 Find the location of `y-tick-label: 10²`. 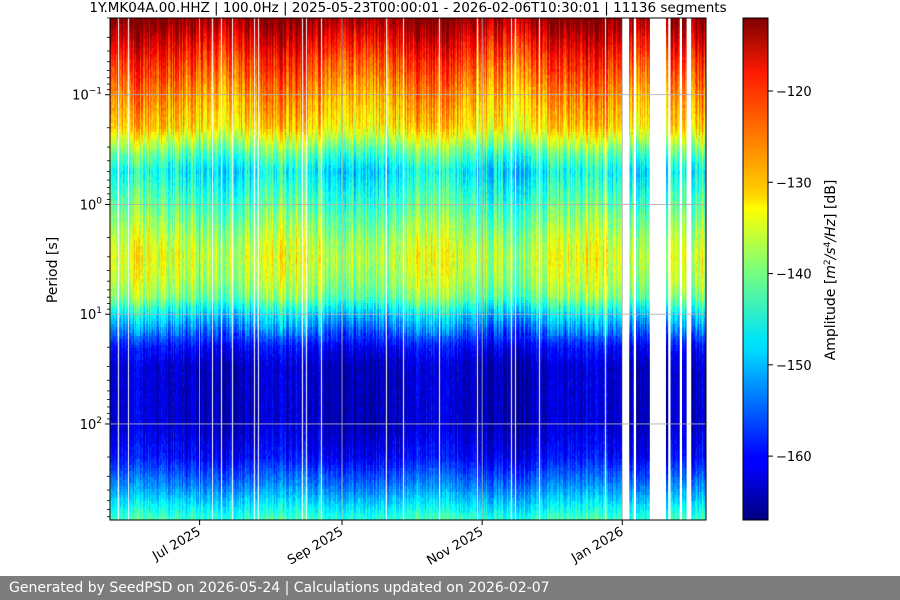

y-tick-label: 10² is located at coordinates (91, 424).